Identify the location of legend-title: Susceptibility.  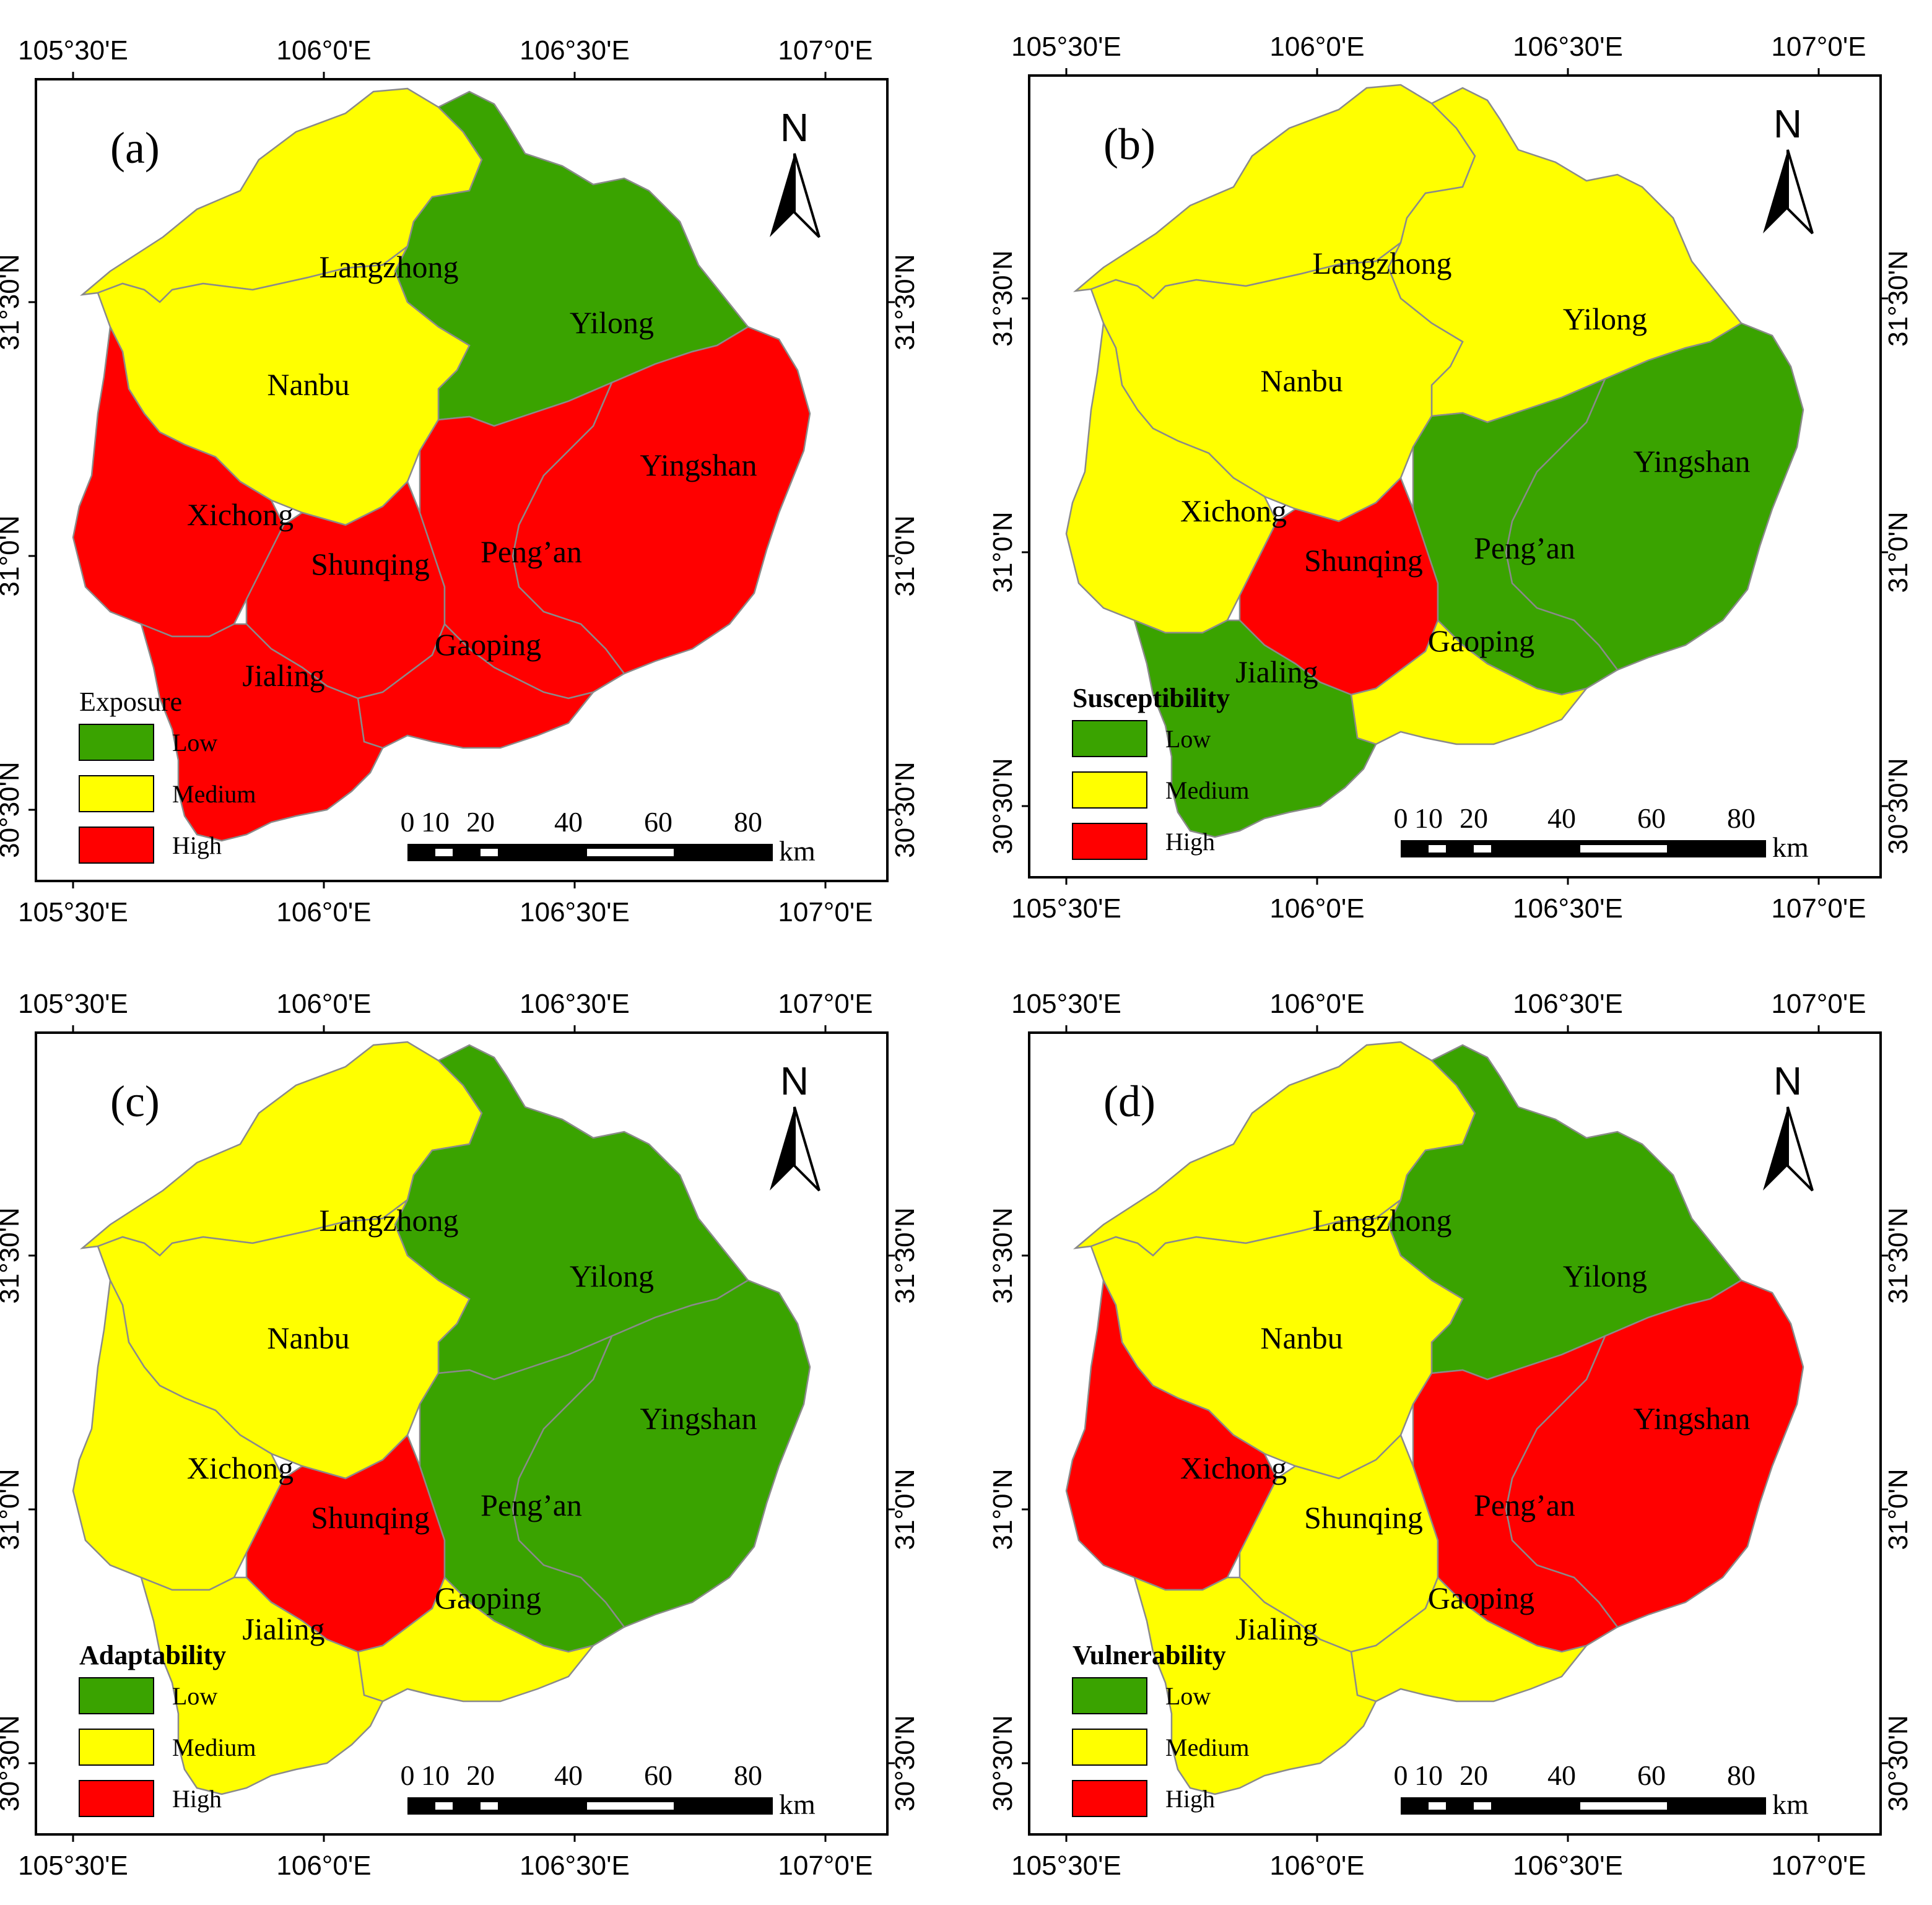
(1151, 698).